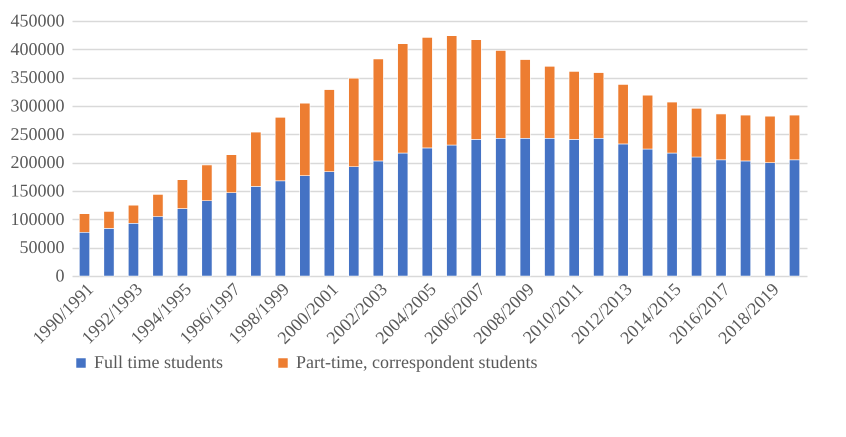 The width and height of the screenshot is (846, 437). What do you see at coordinates (37, 134) in the screenshot?
I see `y-tick-label: 250000` at bounding box center [37, 134].